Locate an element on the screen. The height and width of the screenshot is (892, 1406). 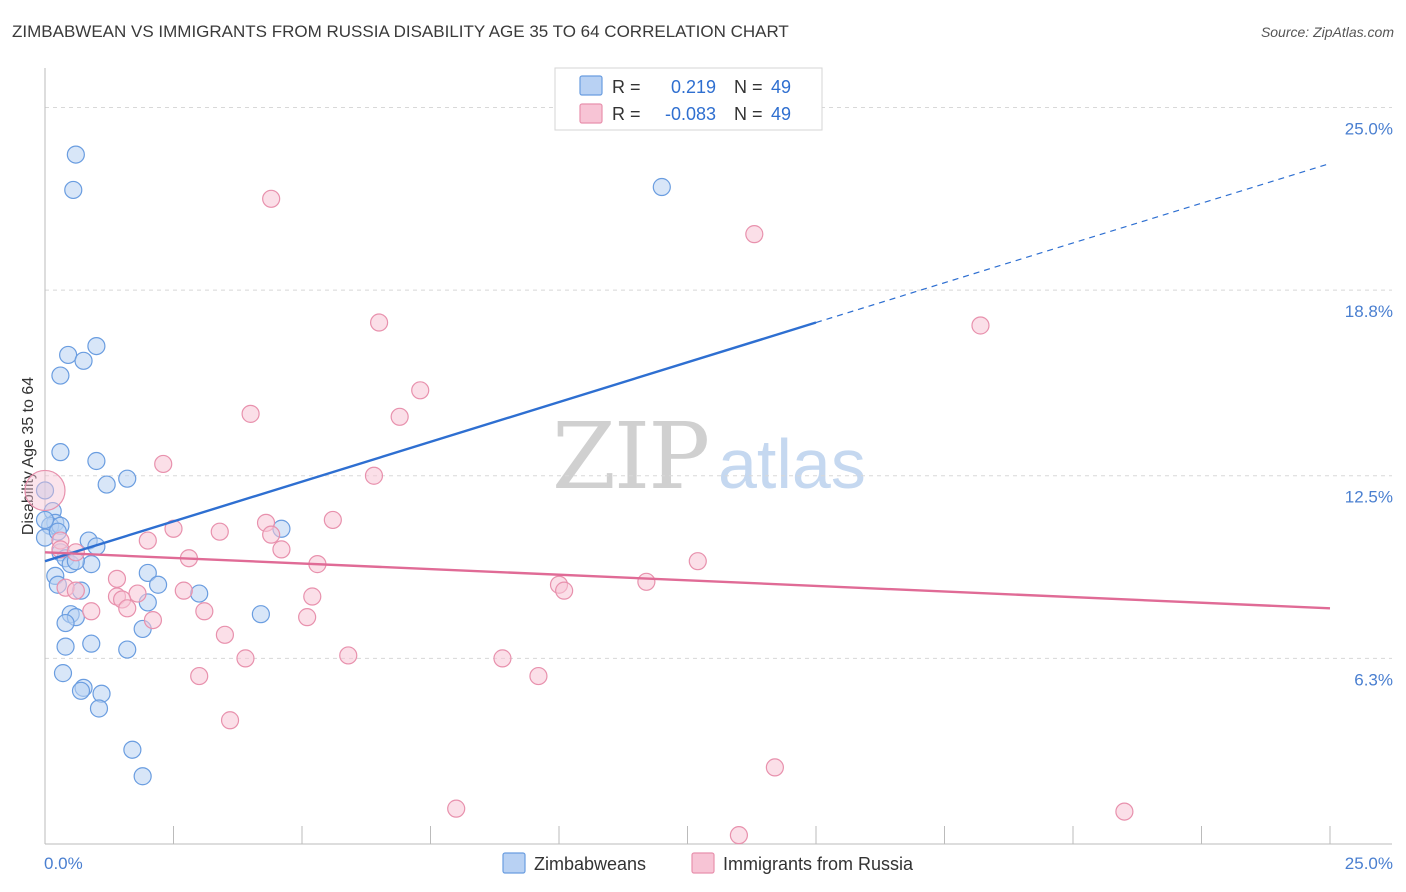
x-tick-labels: 0.0% 25.0% is located at coordinates (718, 863).